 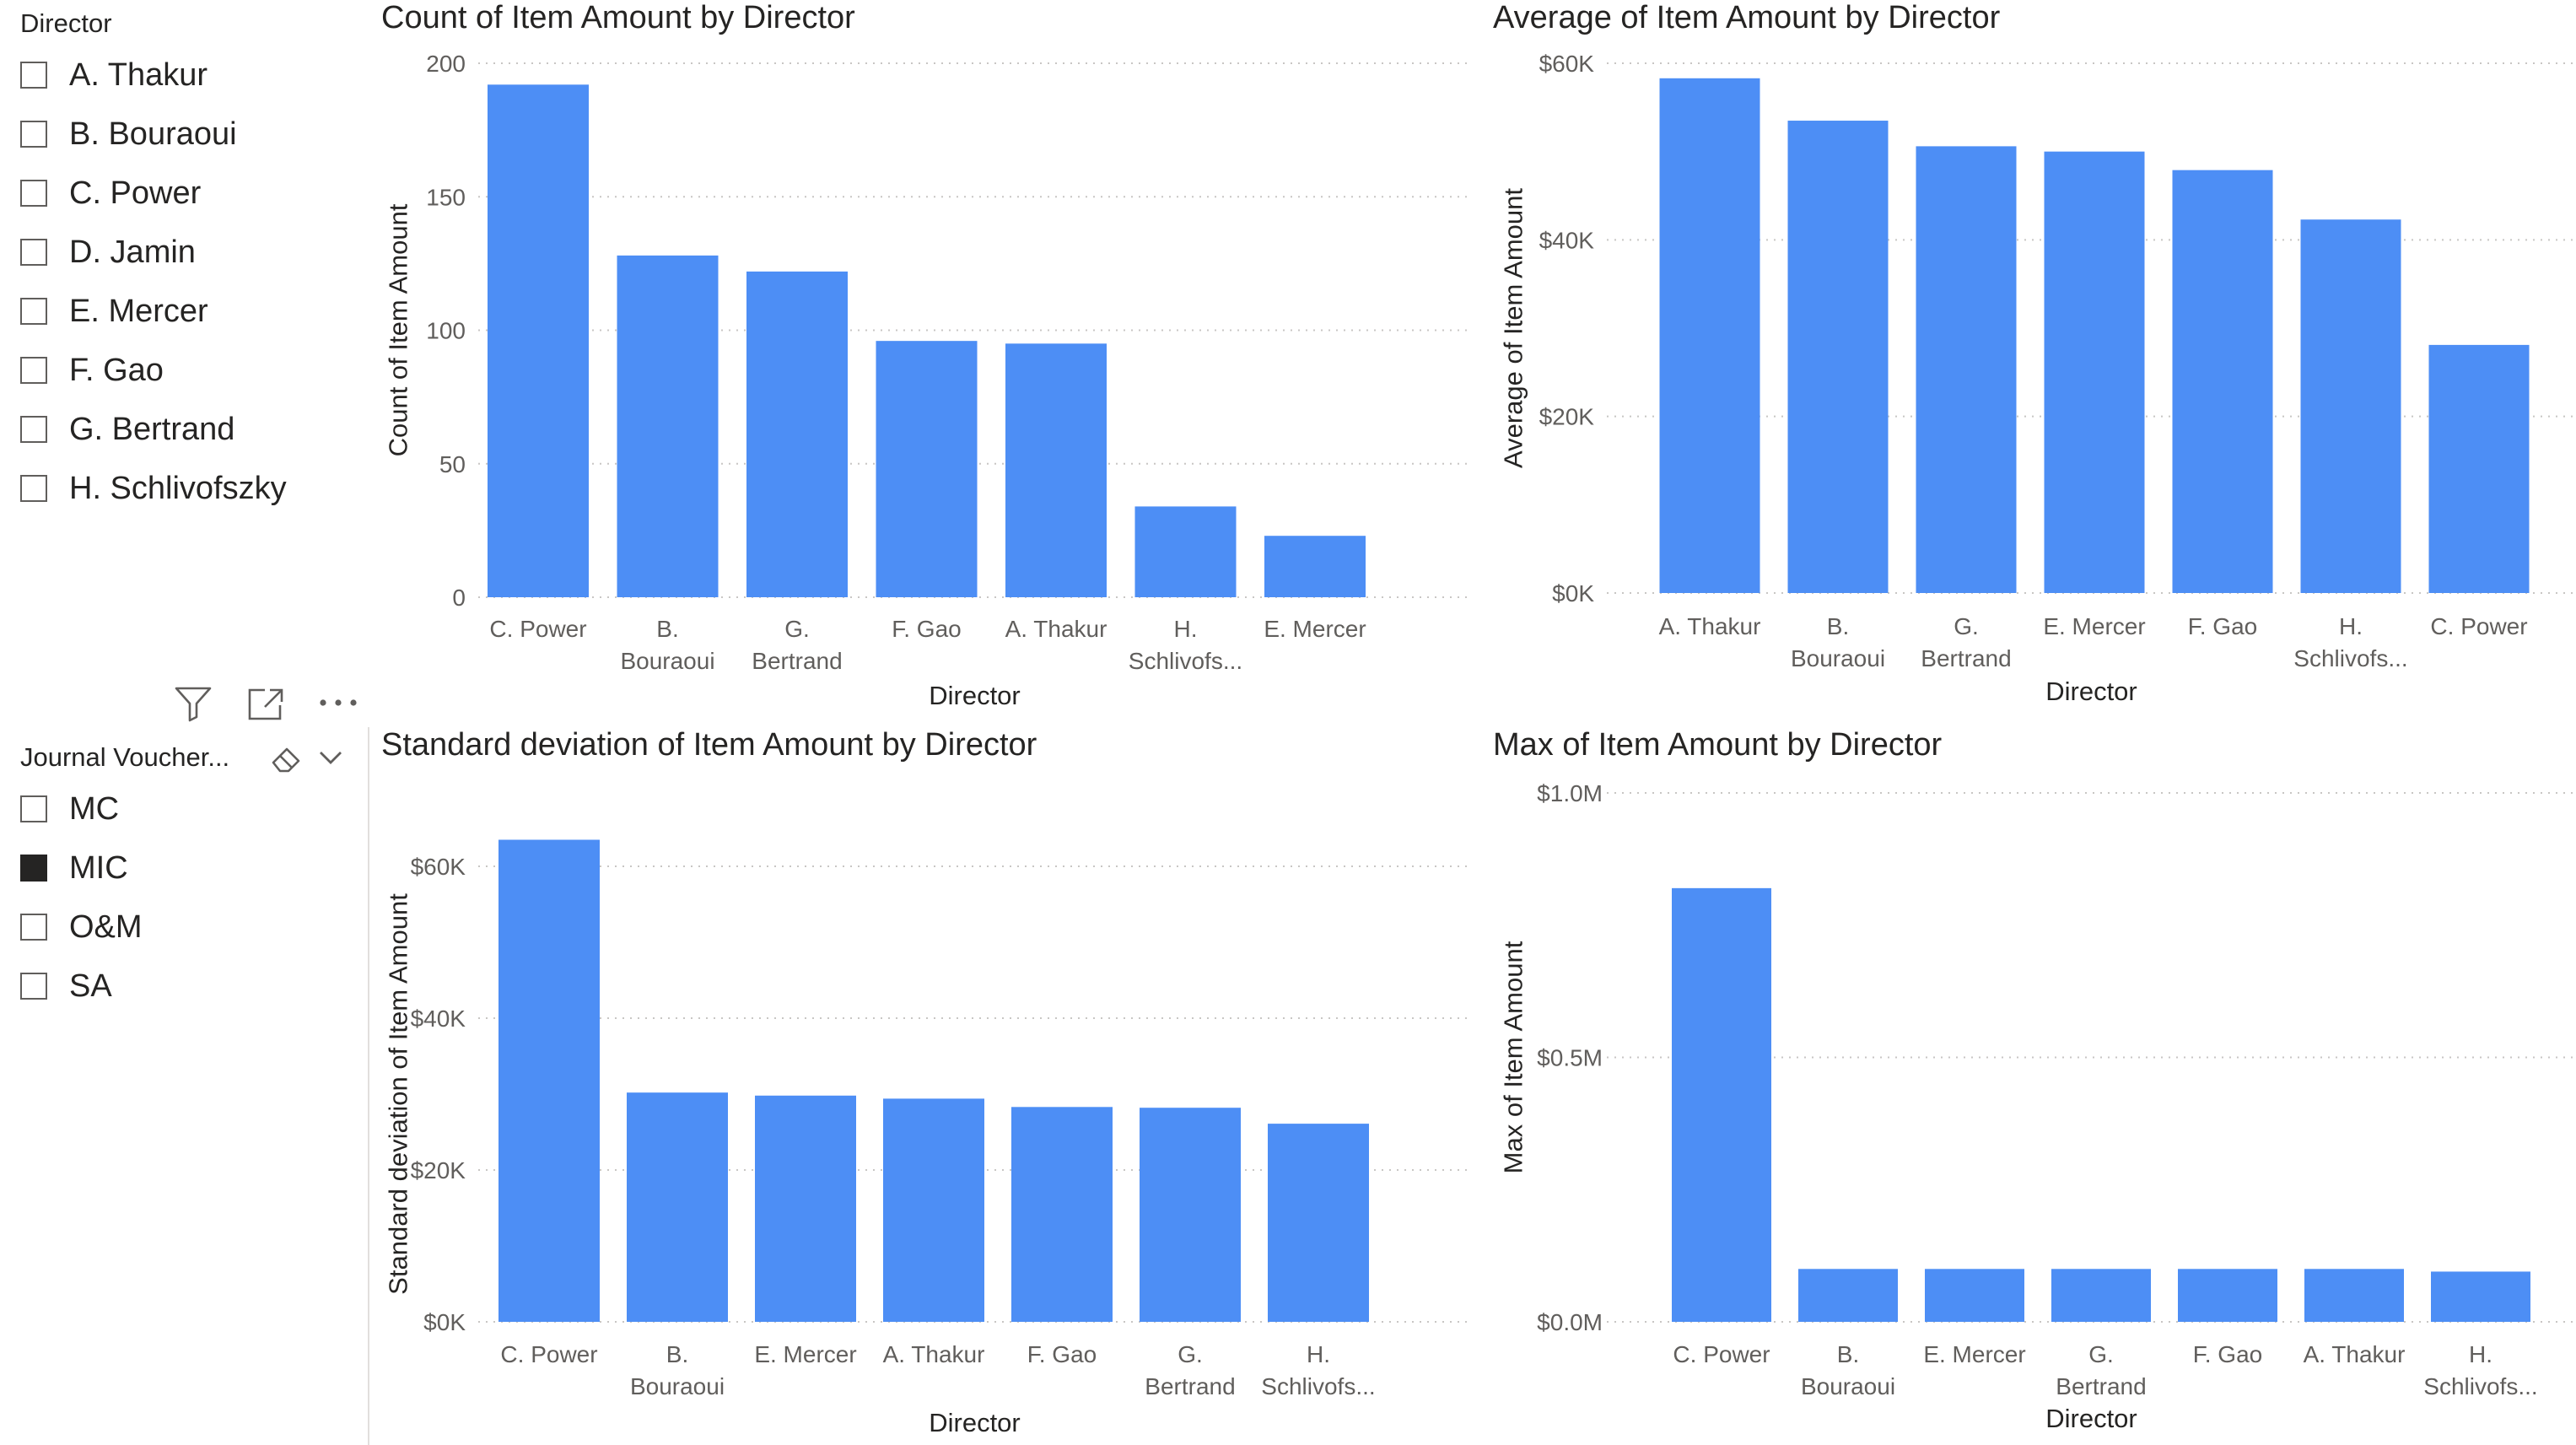 What do you see at coordinates (1190, 1370) in the screenshot?
I see `x-category-label: G. Bertrand` at bounding box center [1190, 1370].